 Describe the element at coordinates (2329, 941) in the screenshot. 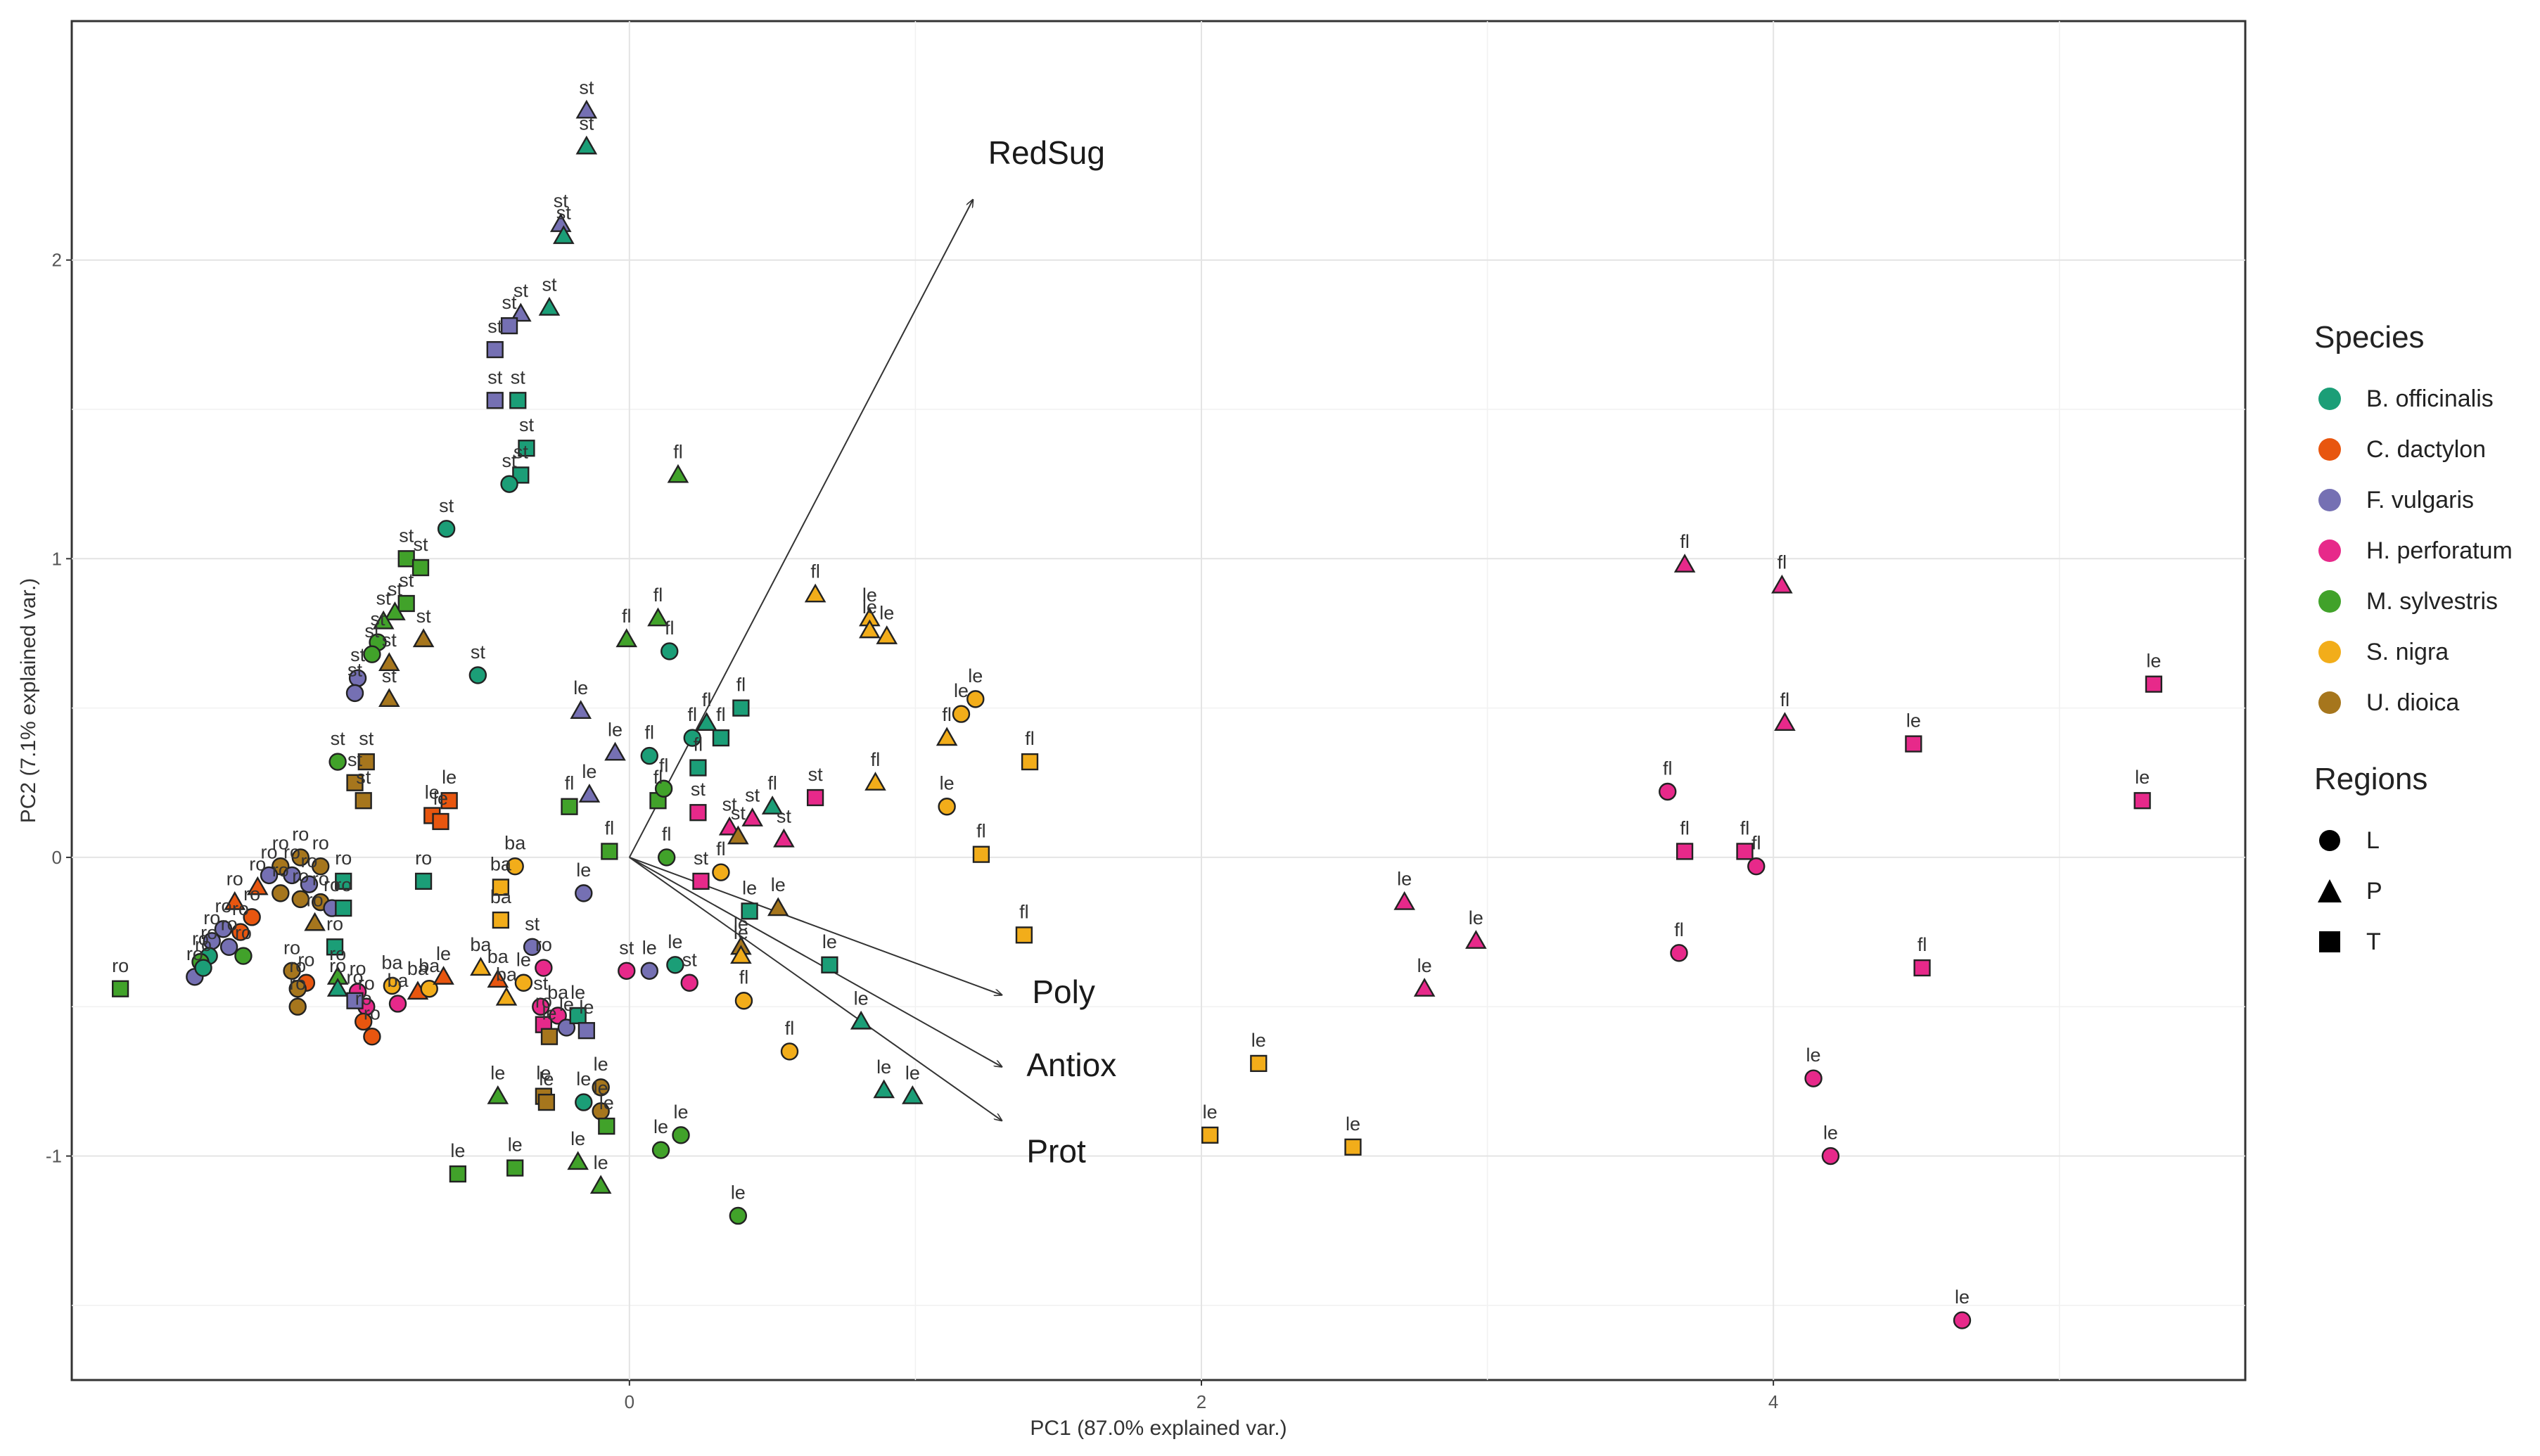

I see `square-icon` at that location.